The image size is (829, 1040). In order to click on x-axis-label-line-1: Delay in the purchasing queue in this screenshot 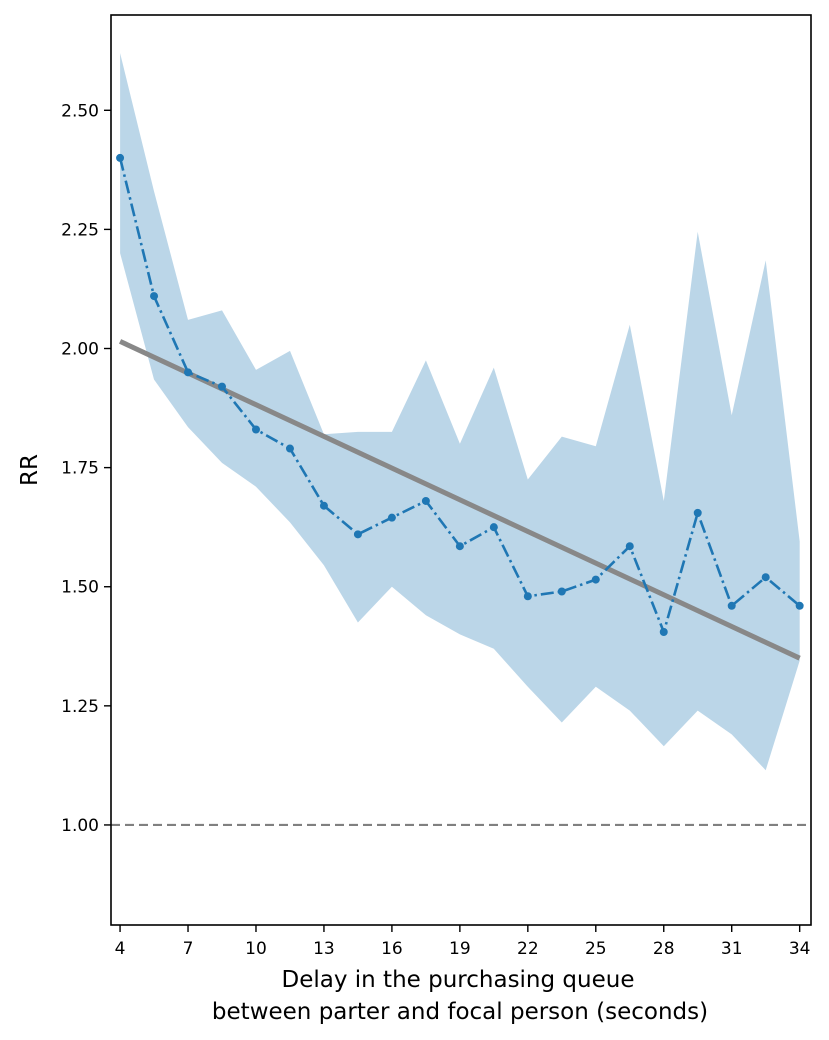, I will do `click(458, 980)`.